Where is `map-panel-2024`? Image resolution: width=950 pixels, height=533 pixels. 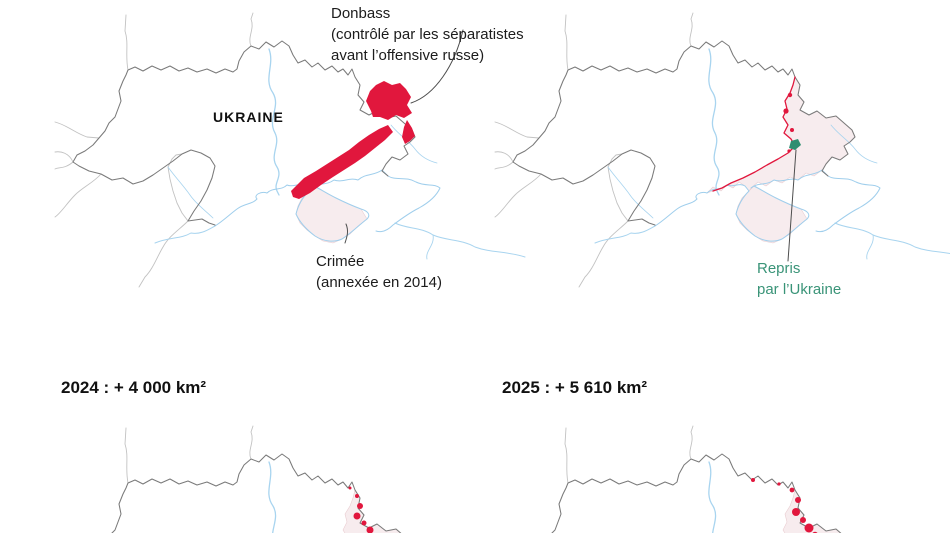 map-panel-2024 is located at coordinates (290, 479).